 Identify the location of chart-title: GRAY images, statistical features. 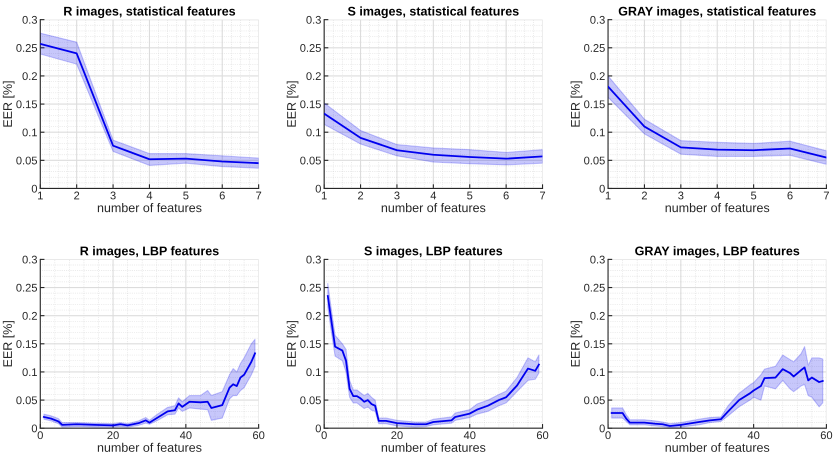
(717, 12).